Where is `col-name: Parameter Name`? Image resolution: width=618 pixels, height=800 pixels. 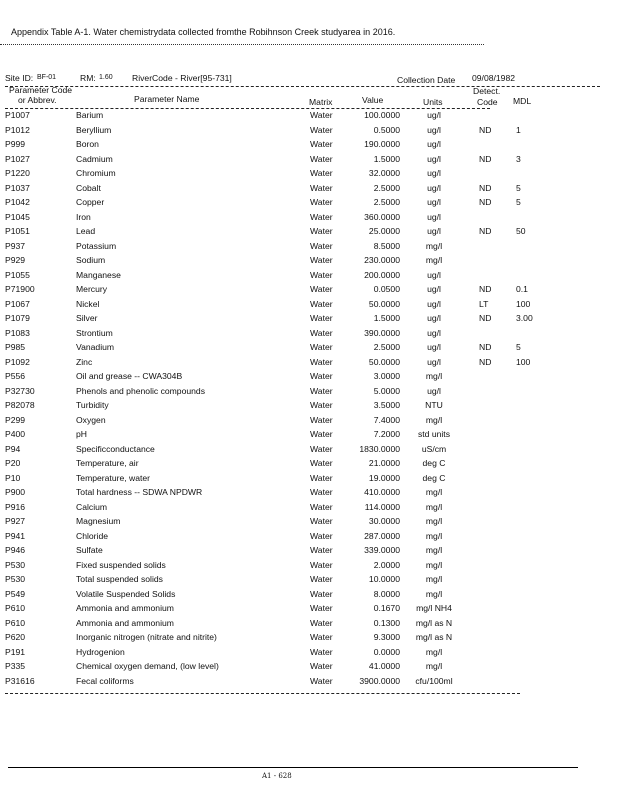
col-name: Parameter Name is located at coordinates (167, 99).